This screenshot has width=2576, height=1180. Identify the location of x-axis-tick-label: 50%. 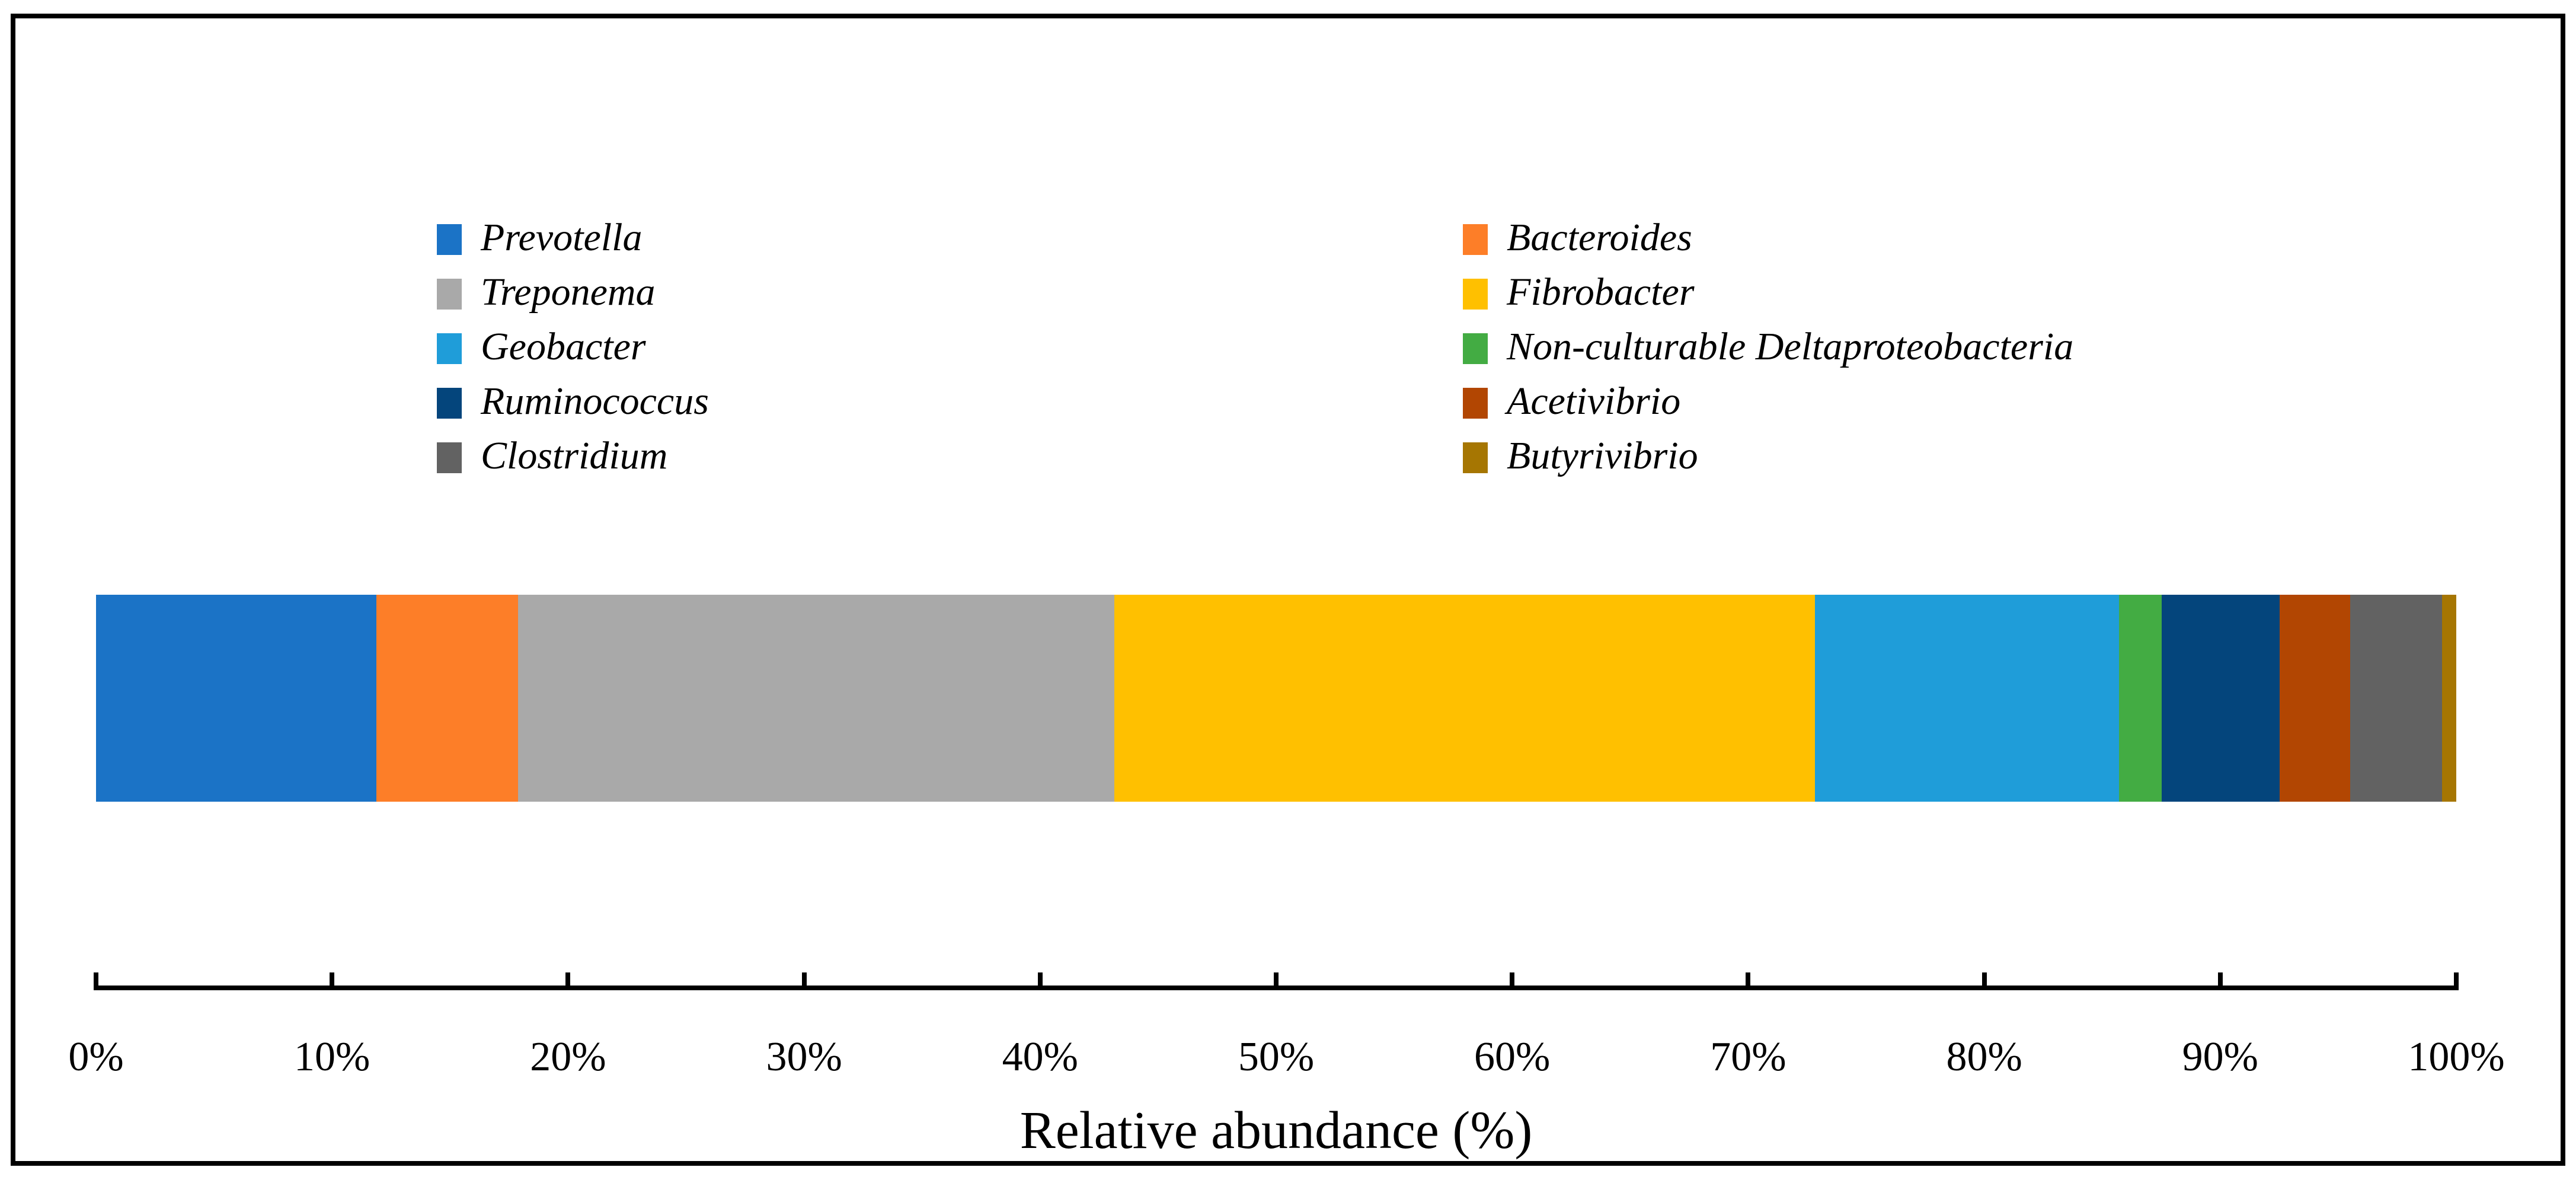
(1276, 1057).